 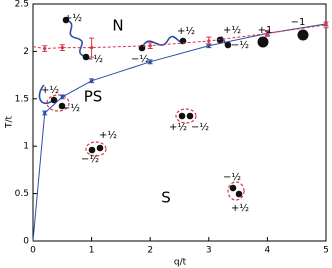 What do you see at coordinates (22, 99) in the screenshot?
I see `y-tick-label: 1.5` at bounding box center [22, 99].